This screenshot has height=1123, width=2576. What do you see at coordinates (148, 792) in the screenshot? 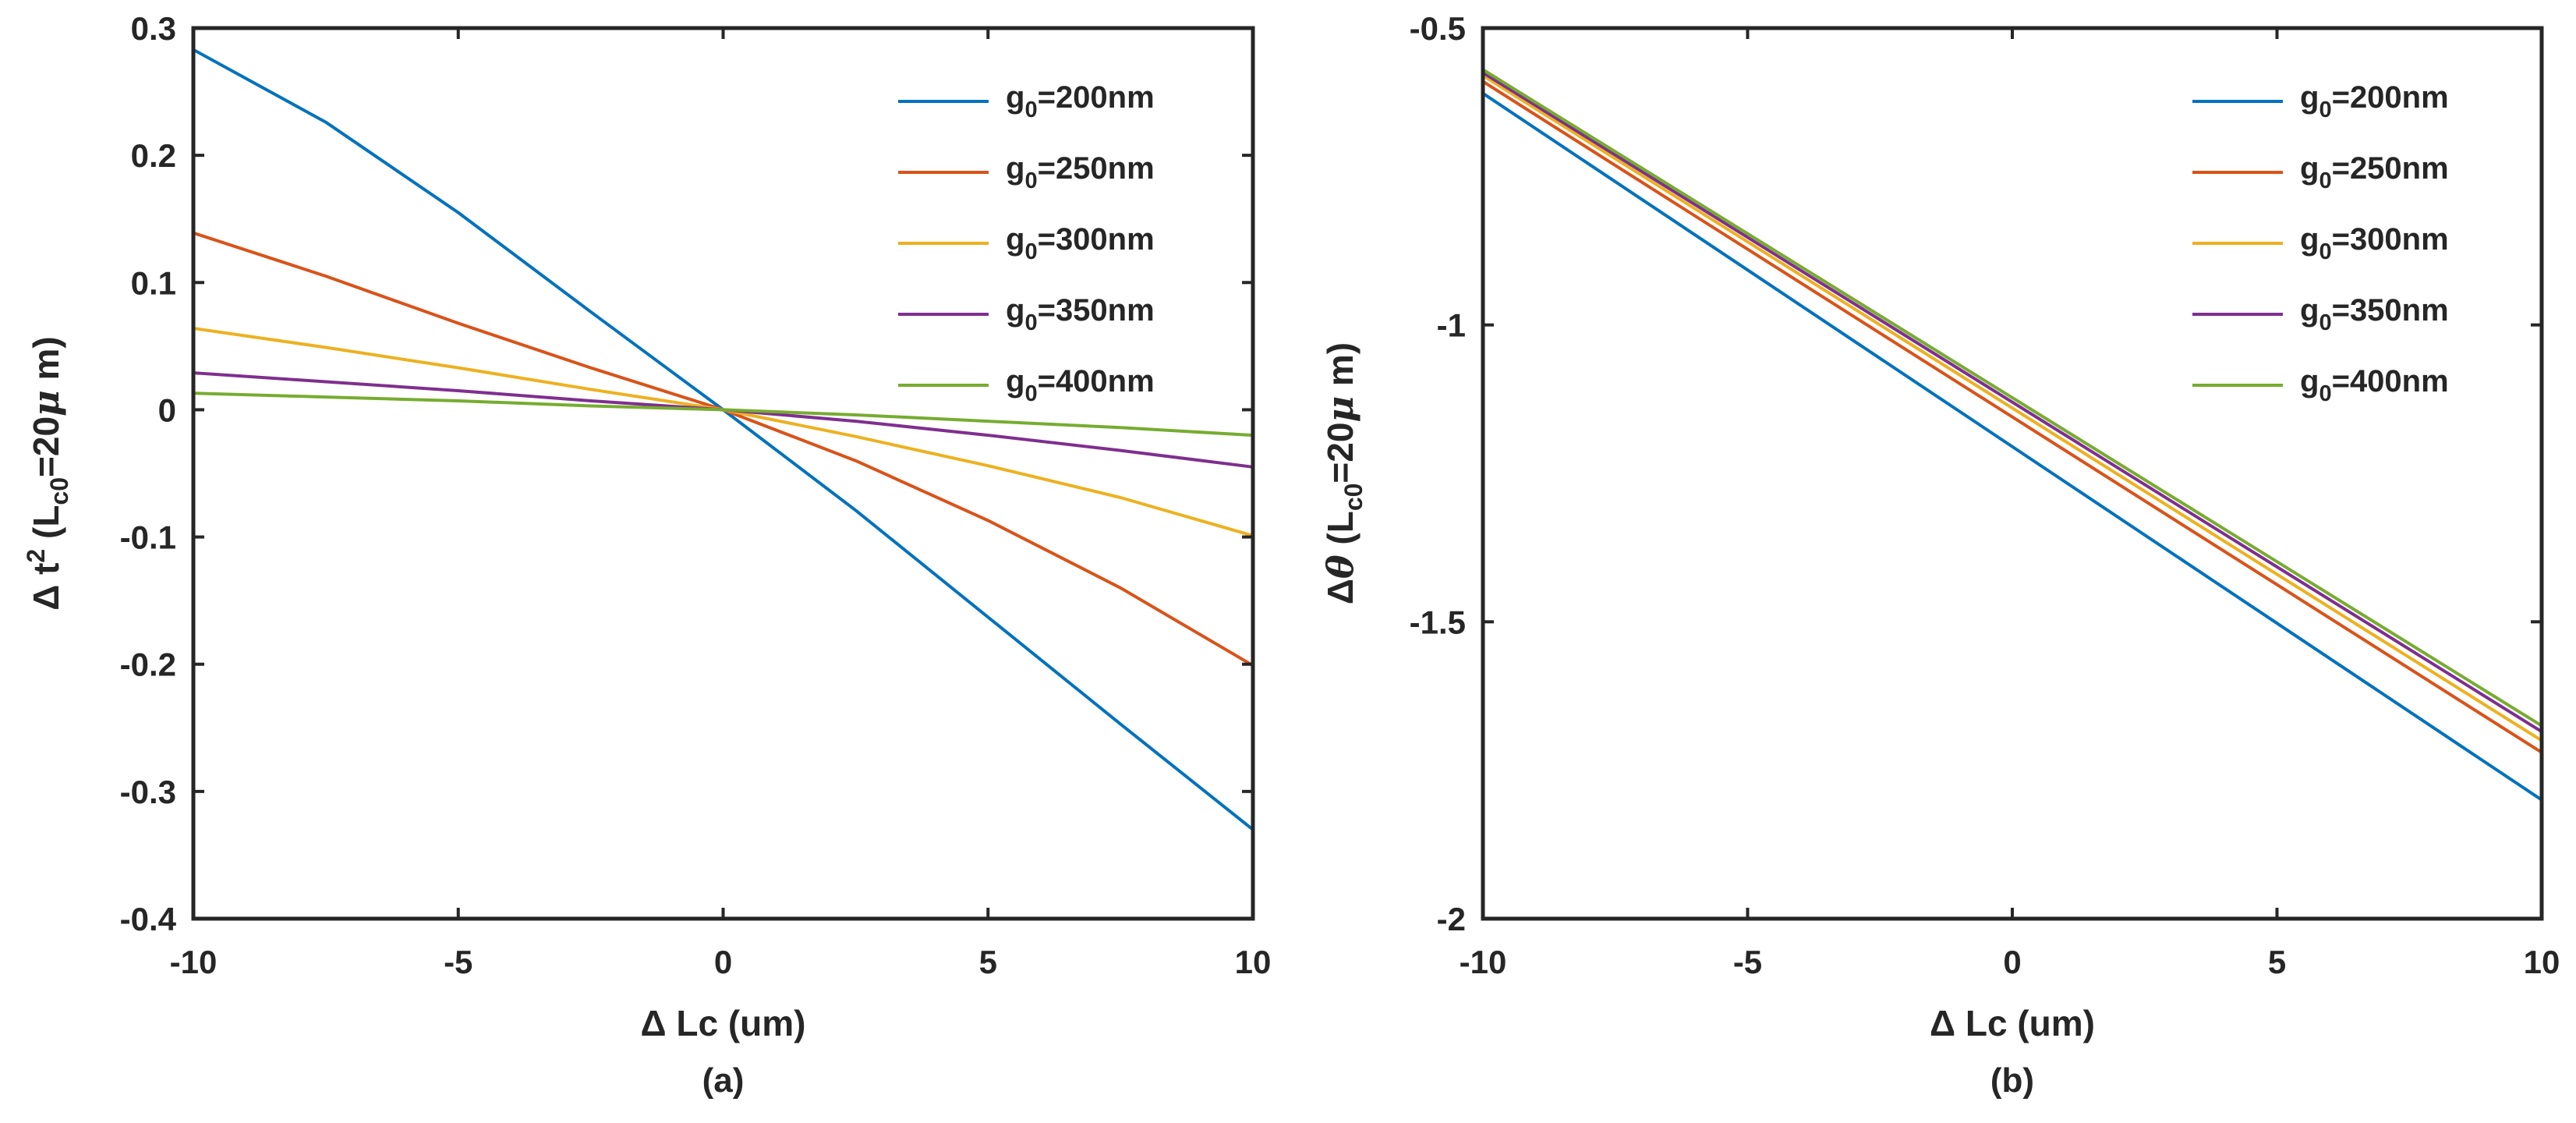
I see `y-tick-label: -0.3` at bounding box center [148, 792].